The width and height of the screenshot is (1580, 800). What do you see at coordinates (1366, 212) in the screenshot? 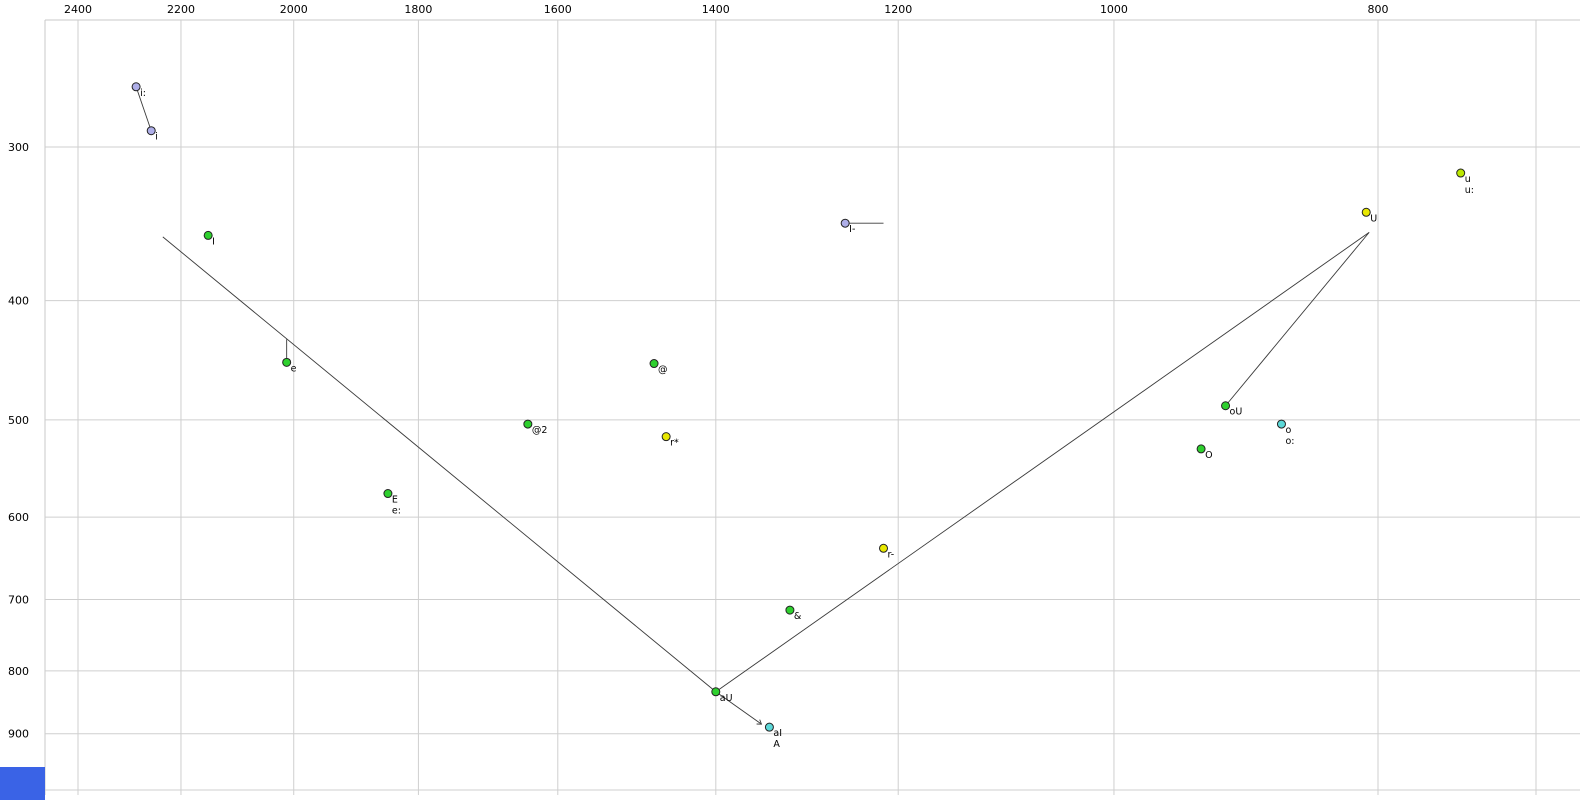
I see `vowel-point-U` at bounding box center [1366, 212].